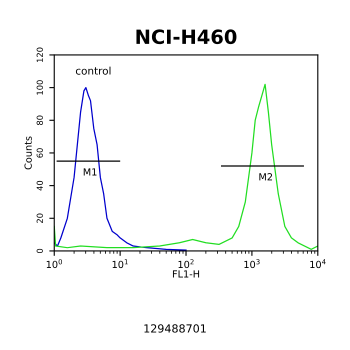  I want to click on x-tick-label: 10$^{1}$, so click(120, 263).